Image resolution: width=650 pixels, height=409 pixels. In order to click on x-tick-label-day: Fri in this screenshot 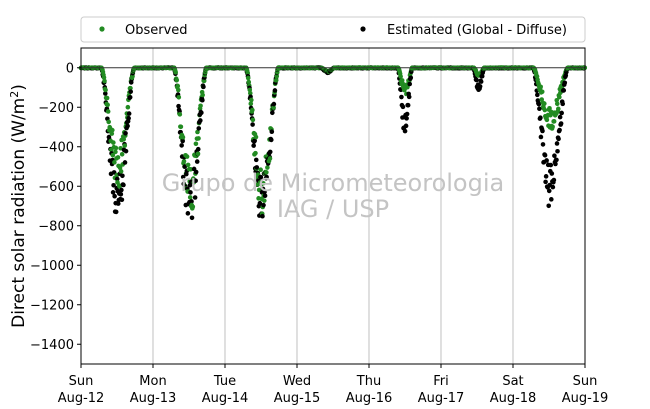, I will do `click(441, 381)`.